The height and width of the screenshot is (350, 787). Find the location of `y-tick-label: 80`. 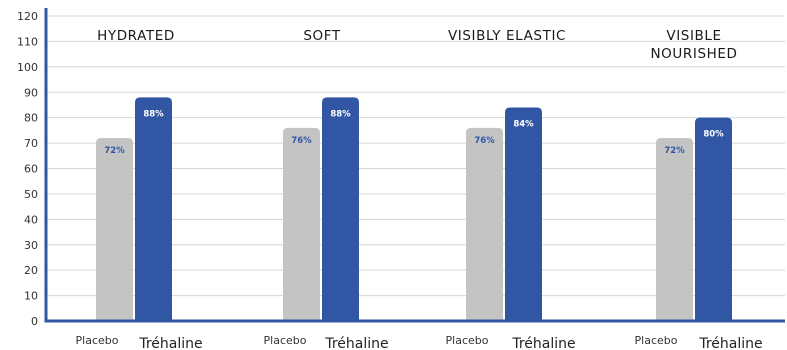

y-tick-label: 80 is located at coordinates (31, 118).